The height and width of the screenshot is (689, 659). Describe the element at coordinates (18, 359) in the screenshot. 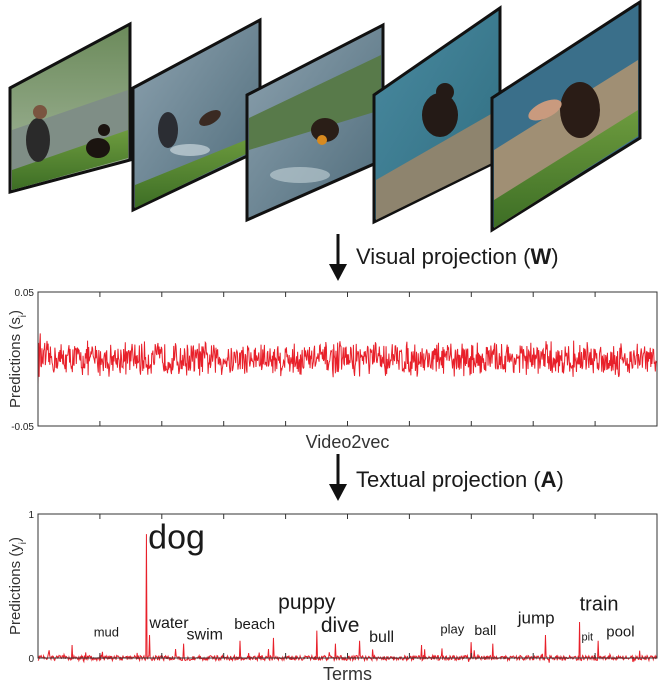

I see `y-axis-label: Predictions (si)` at that location.